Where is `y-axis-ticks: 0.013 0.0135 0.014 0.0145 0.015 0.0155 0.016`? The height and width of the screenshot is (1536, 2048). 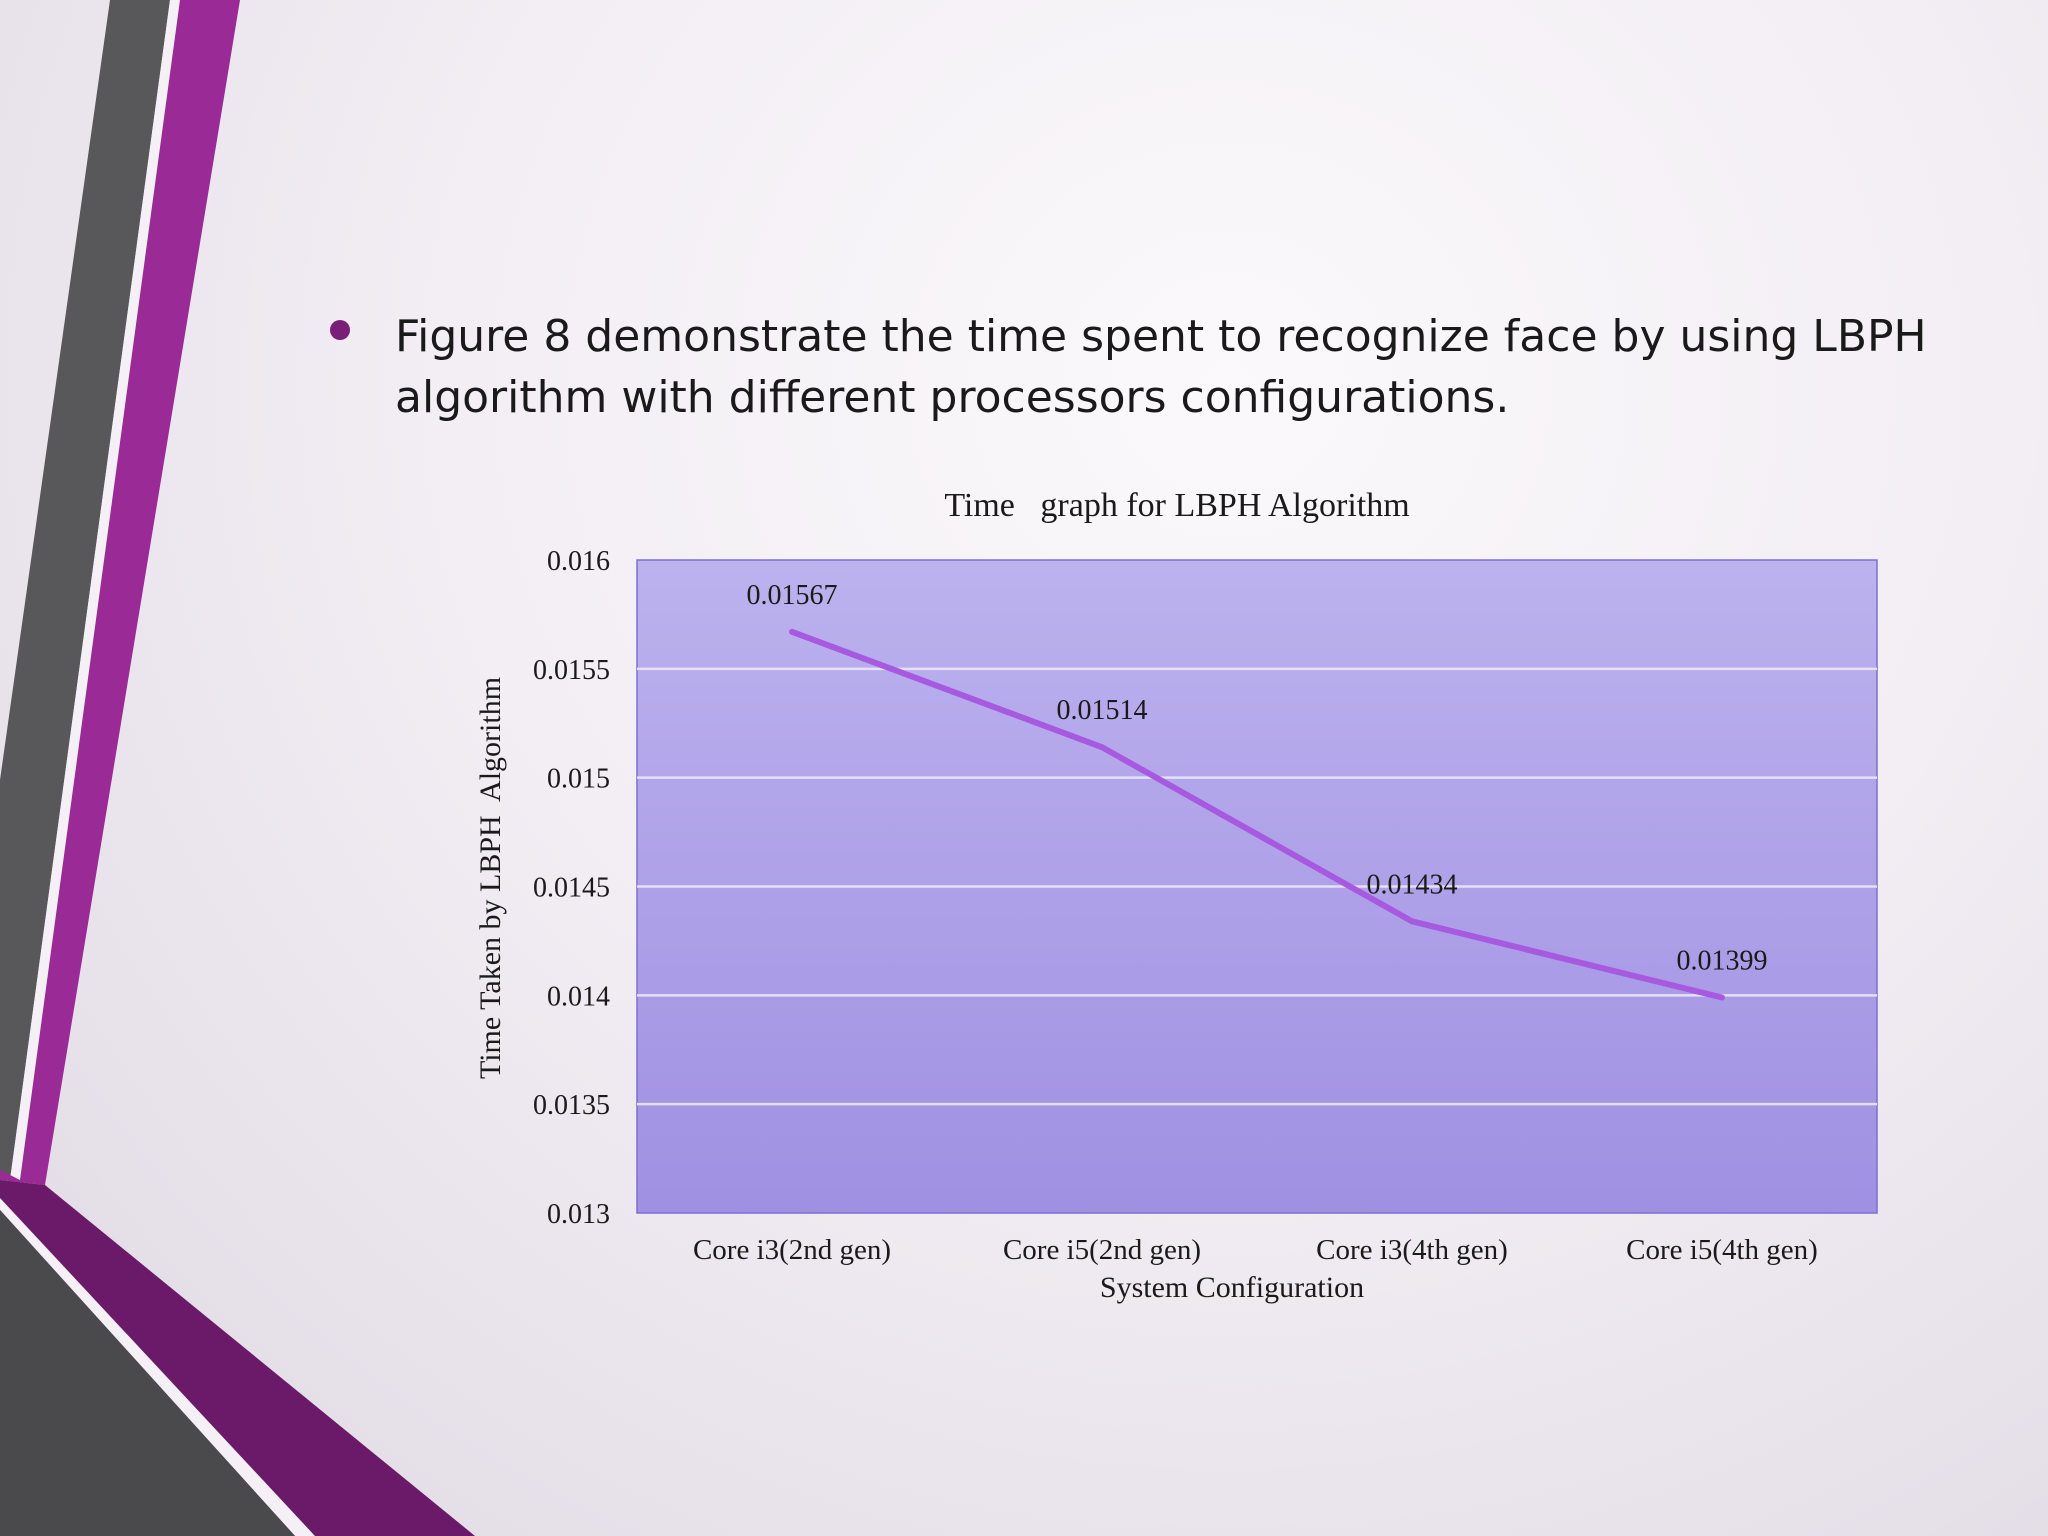
y-axis-ticks: 0.013 0.0135 0.014 0.0145 0.015 0.0155 0.016 is located at coordinates (571, 888).